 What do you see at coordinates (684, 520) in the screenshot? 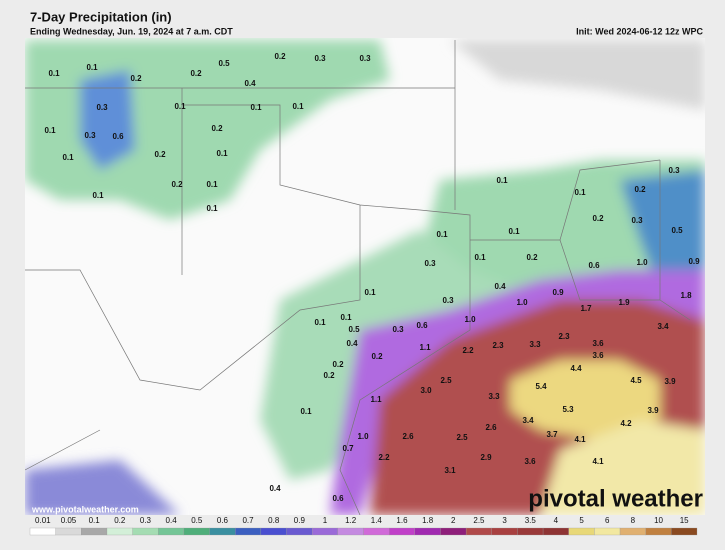
I see `scale-label: 15` at bounding box center [684, 520].